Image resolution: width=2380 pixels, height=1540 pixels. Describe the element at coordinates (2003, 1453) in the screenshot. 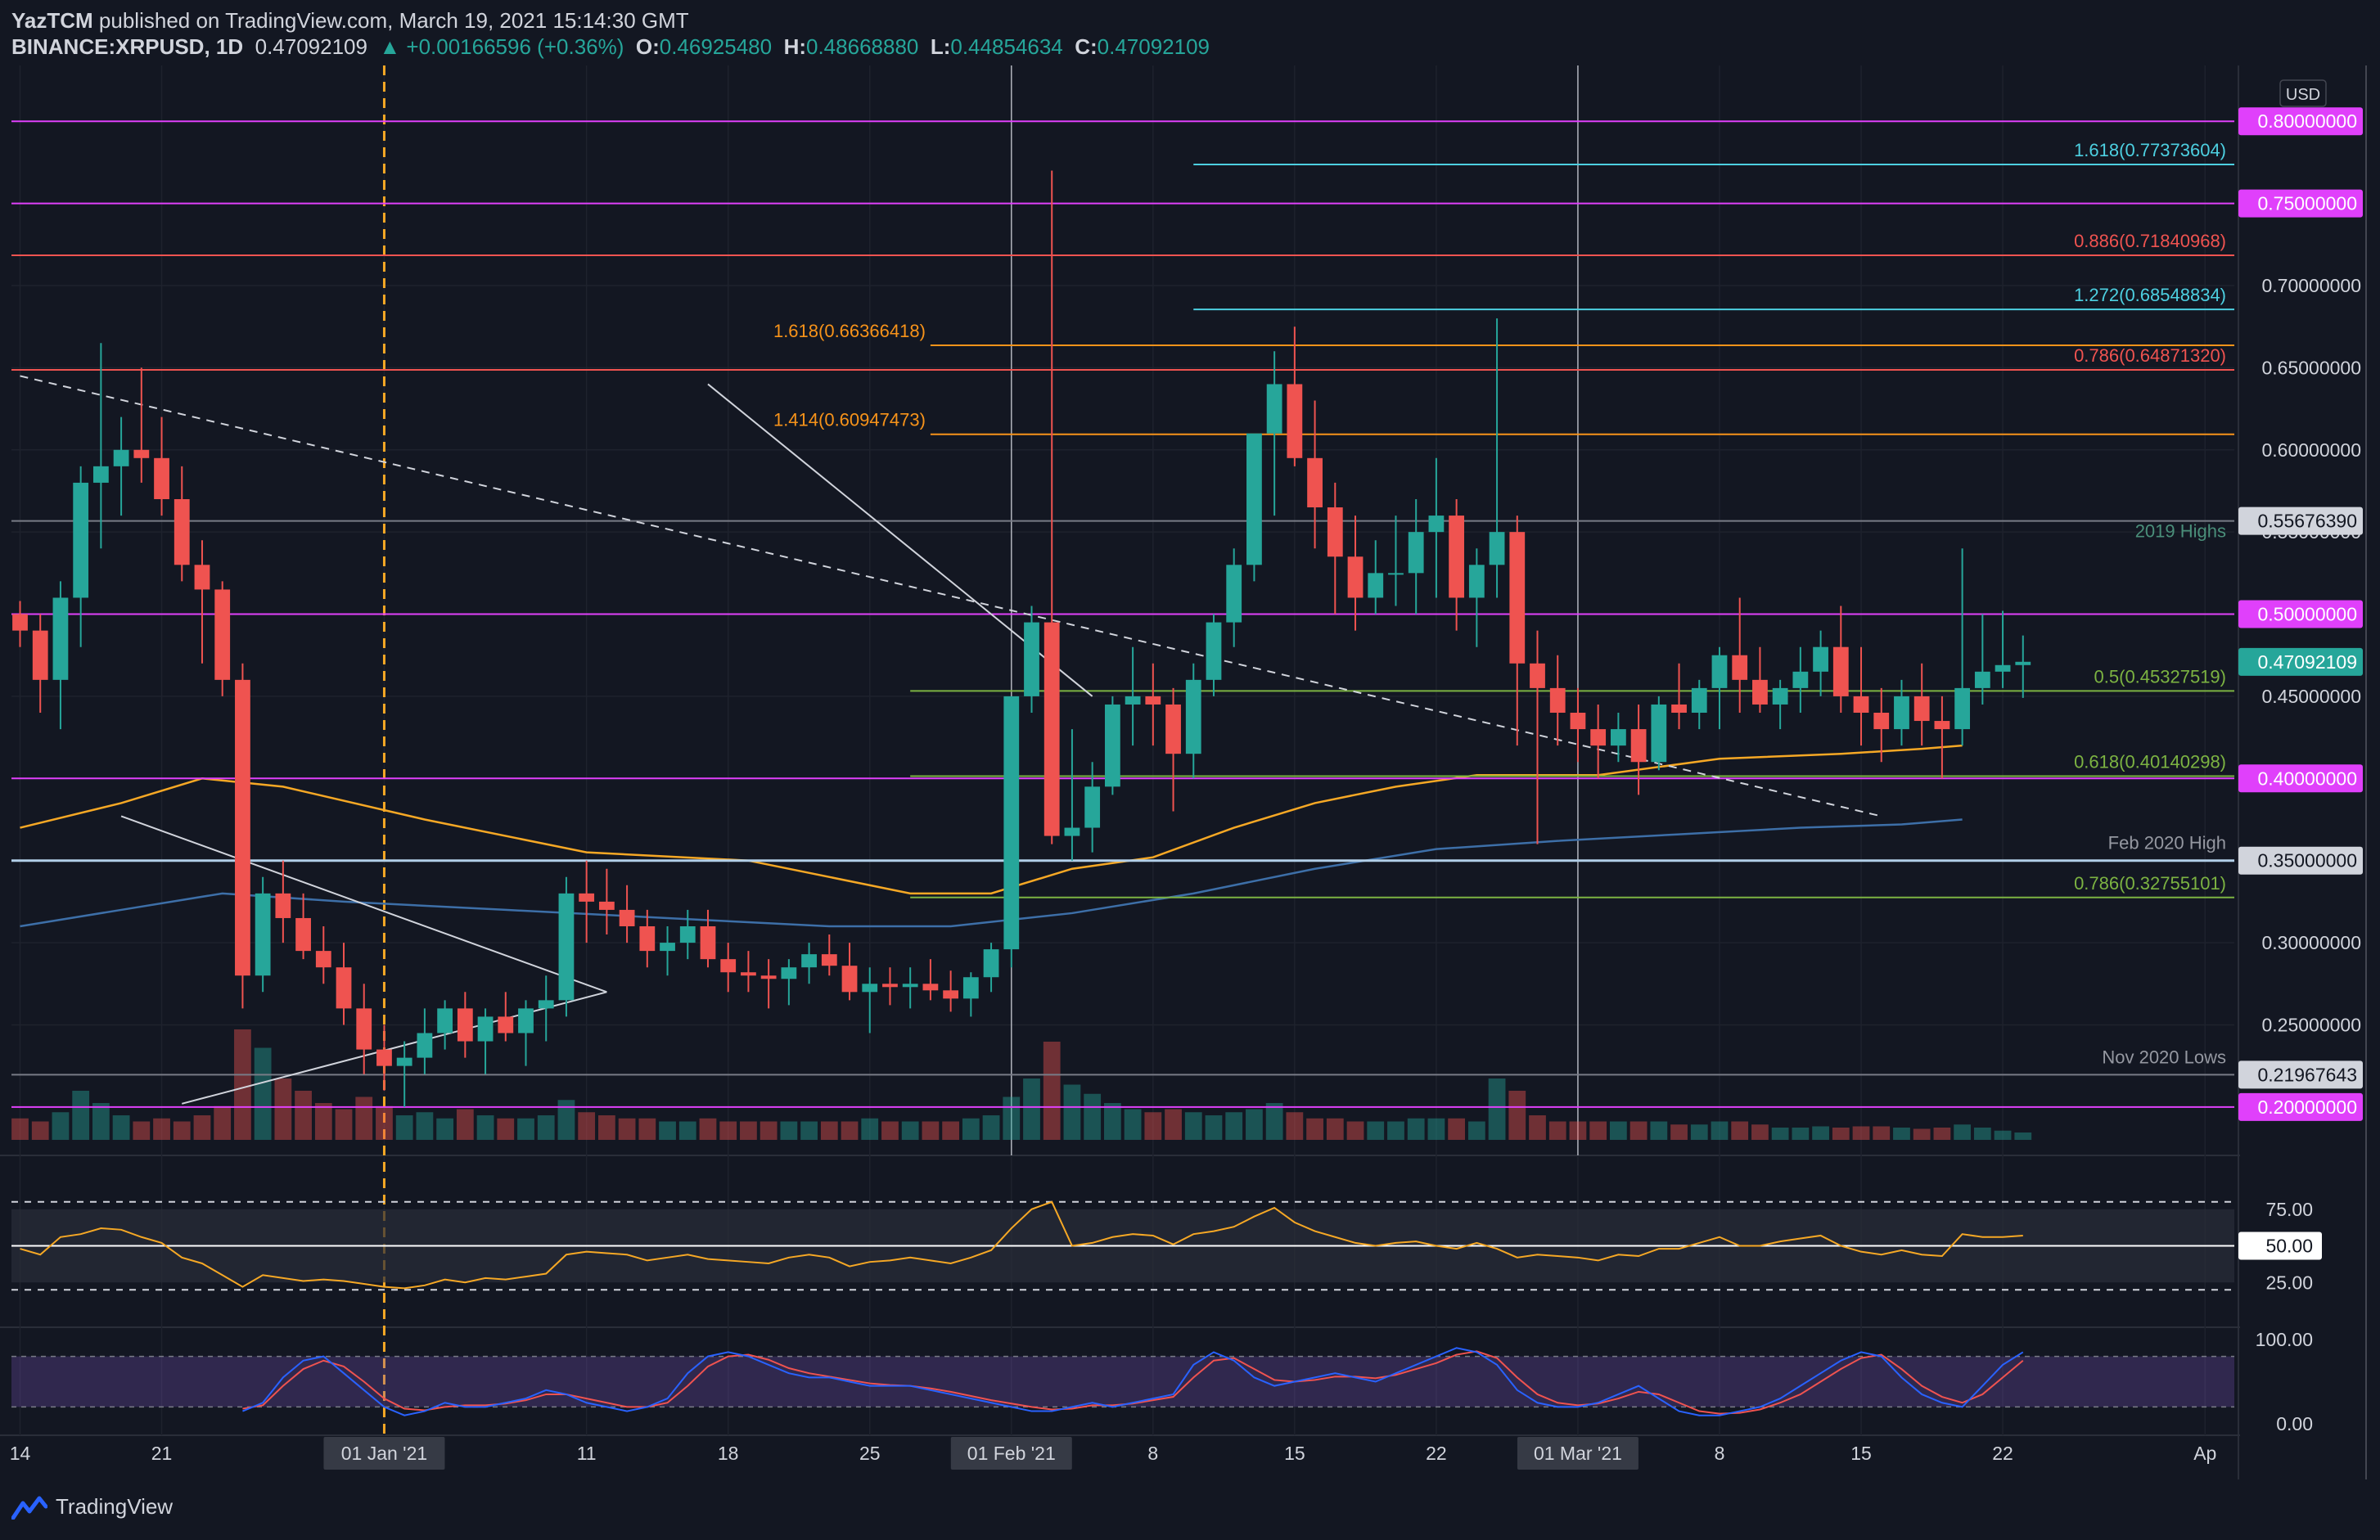

I see `time-tick: 22` at that location.